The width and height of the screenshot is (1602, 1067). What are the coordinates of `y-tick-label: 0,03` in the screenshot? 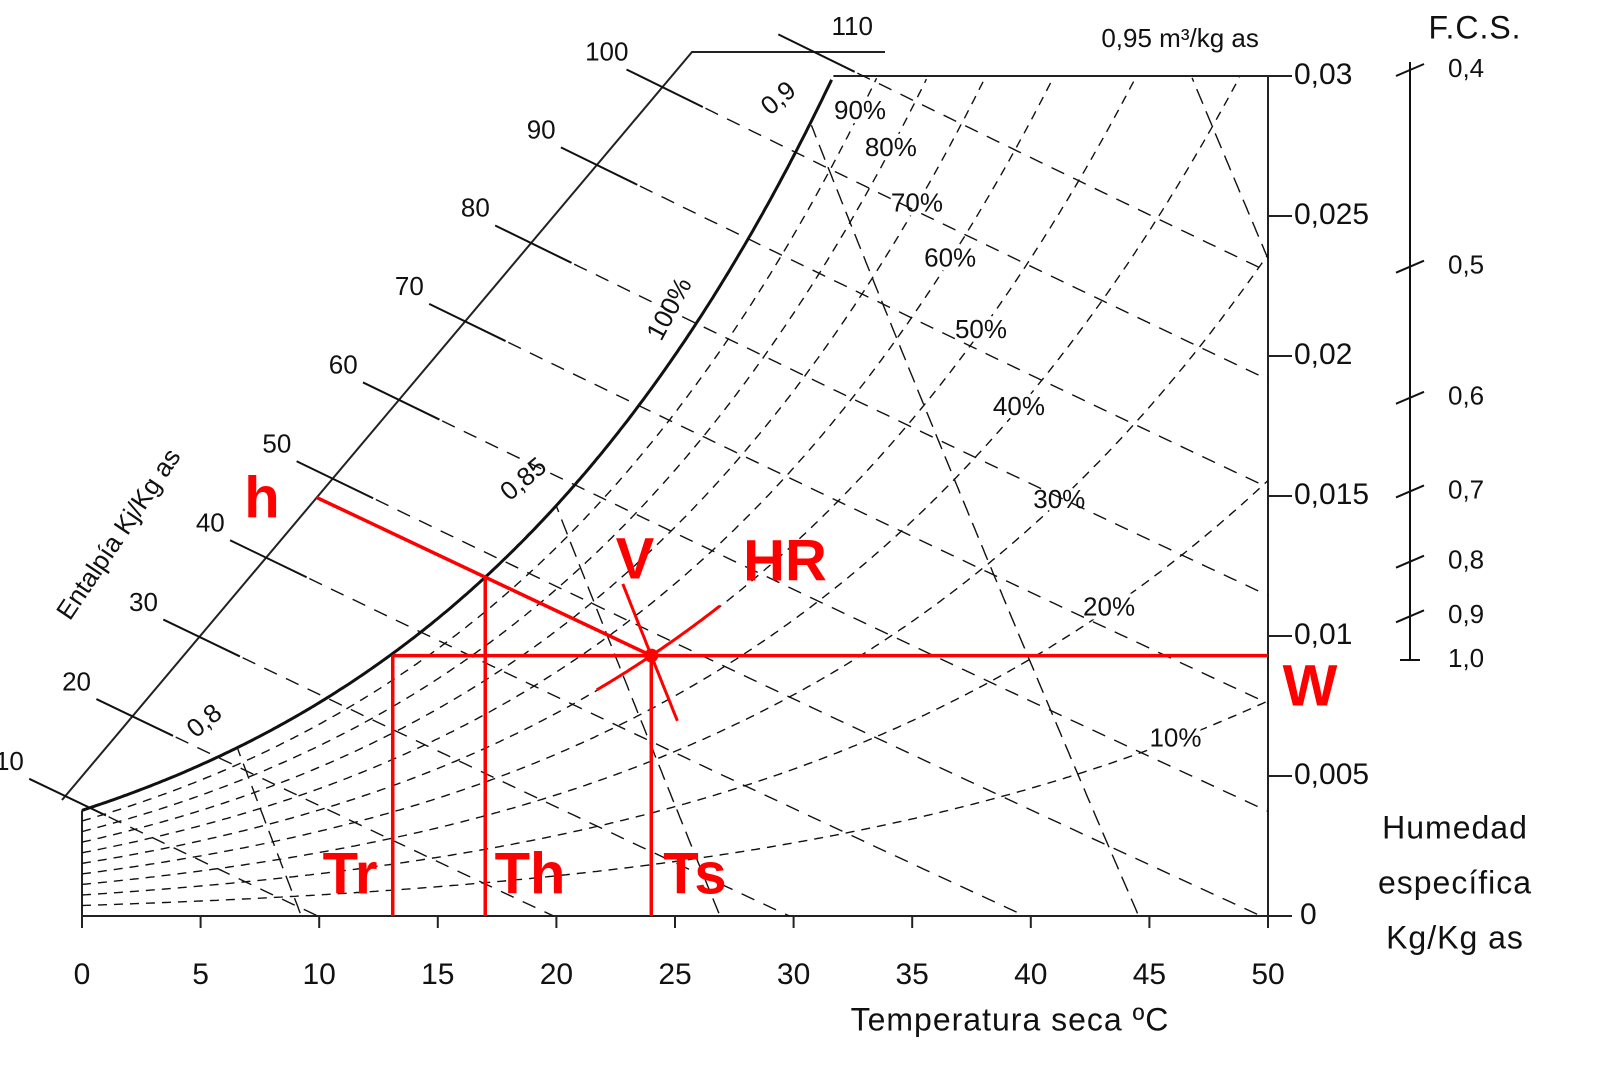 It's located at (1323, 74).